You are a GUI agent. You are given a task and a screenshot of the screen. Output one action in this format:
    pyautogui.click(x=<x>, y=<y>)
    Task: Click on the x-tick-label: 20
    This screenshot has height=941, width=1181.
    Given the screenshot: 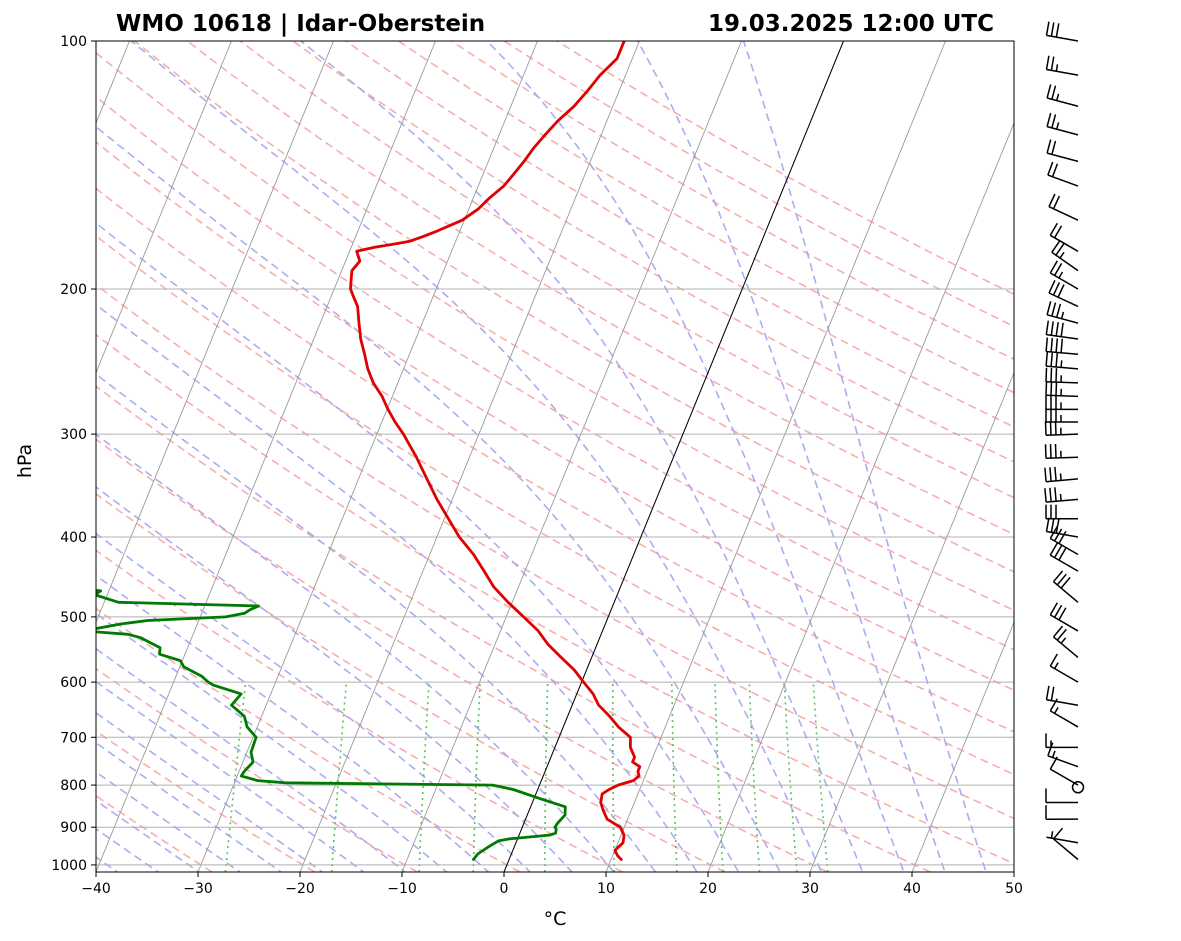 What is the action you would take?
    pyautogui.click(x=708, y=889)
    